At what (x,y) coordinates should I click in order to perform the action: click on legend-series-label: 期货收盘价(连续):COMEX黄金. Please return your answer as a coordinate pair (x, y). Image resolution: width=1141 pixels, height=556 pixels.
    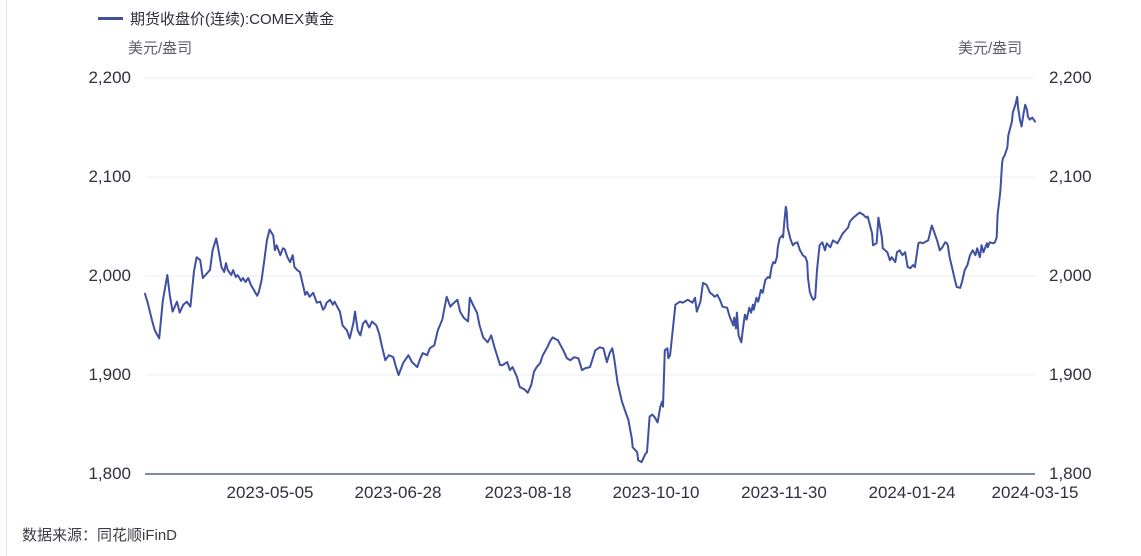
    Looking at the image, I should click on (232, 19).